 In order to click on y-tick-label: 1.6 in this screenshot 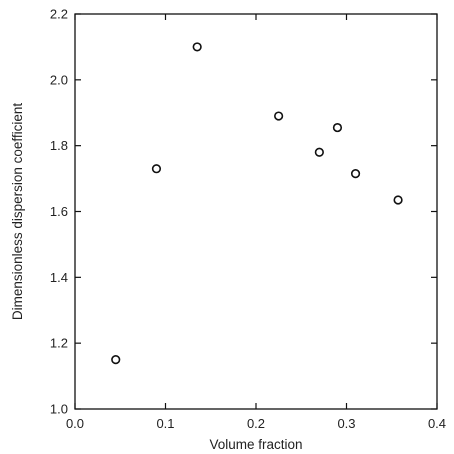, I will do `click(59, 211)`.